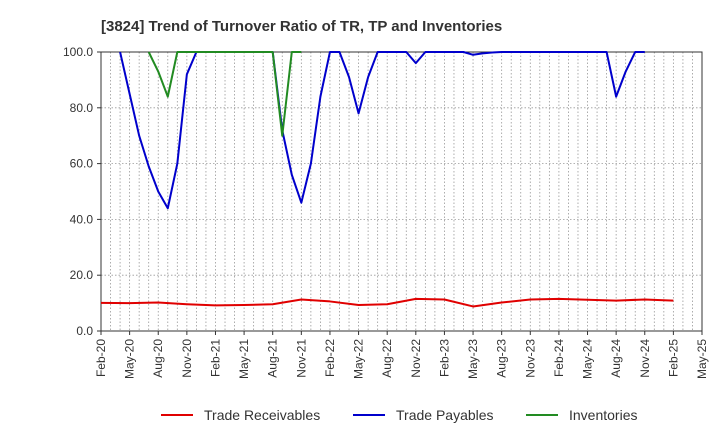 This screenshot has width=720, height=440. What do you see at coordinates (78, 52) in the screenshot?
I see `y-tick-label: 100.0` at bounding box center [78, 52].